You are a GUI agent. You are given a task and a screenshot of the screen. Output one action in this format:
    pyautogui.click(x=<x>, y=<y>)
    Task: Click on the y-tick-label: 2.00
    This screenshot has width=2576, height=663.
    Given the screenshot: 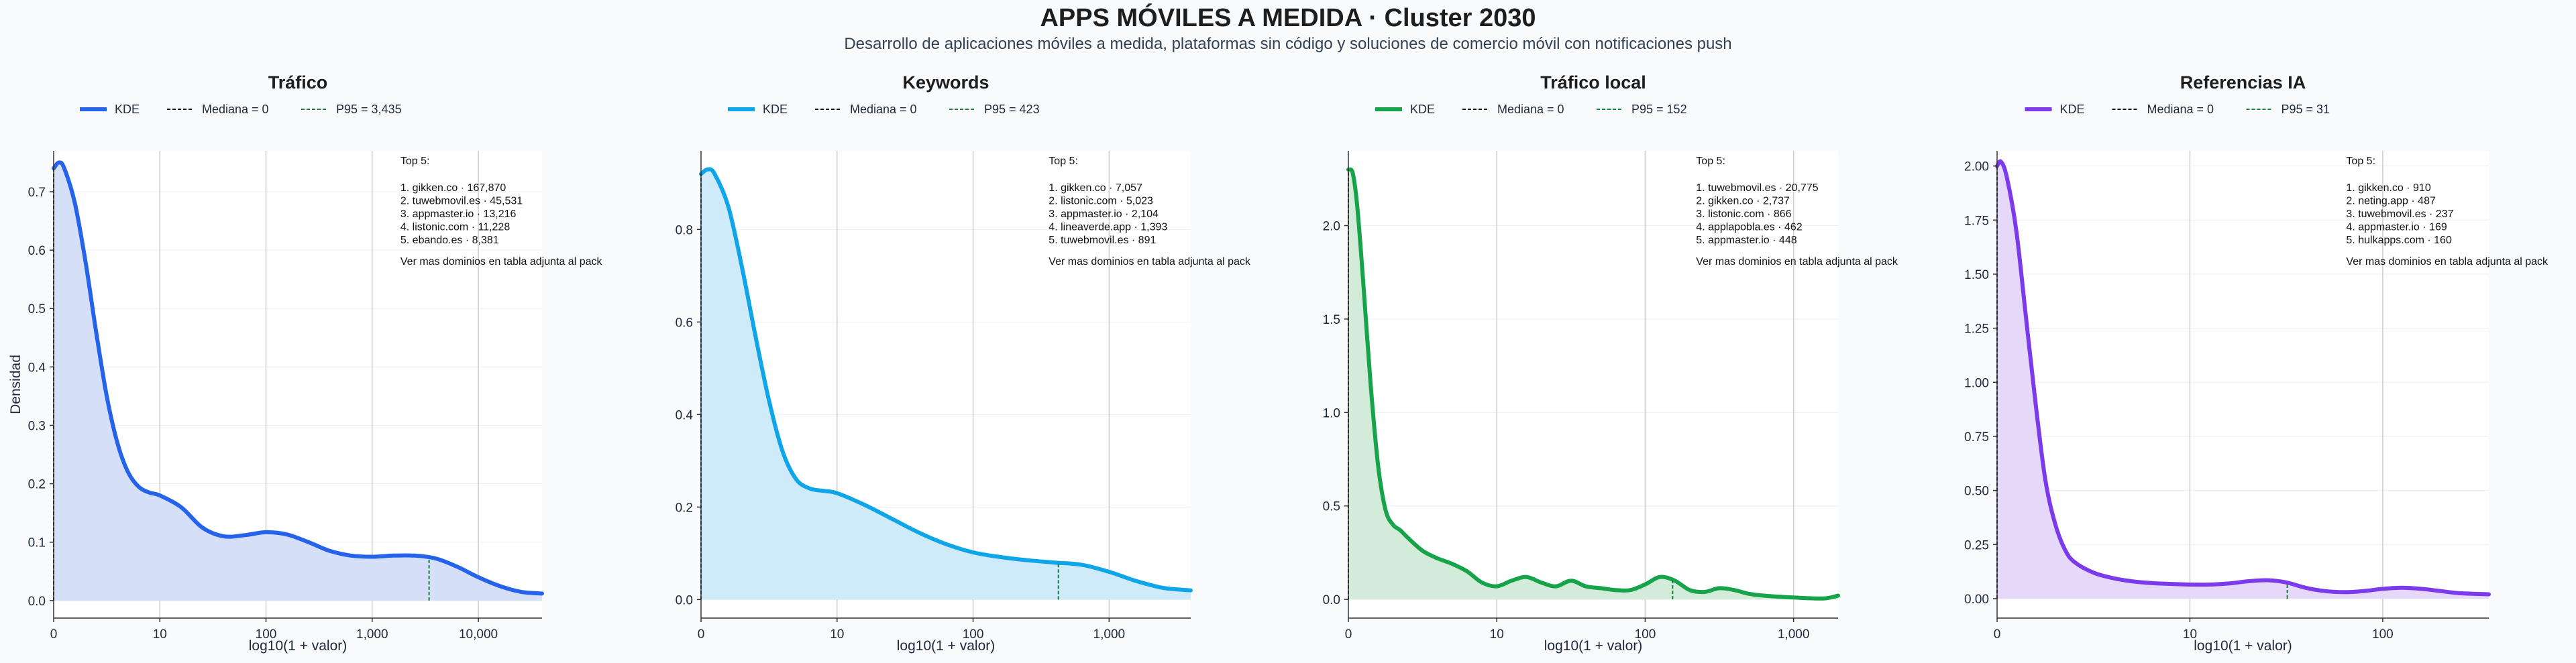 What is the action you would take?
    pyautogui.click(x=1976, y=167)
    